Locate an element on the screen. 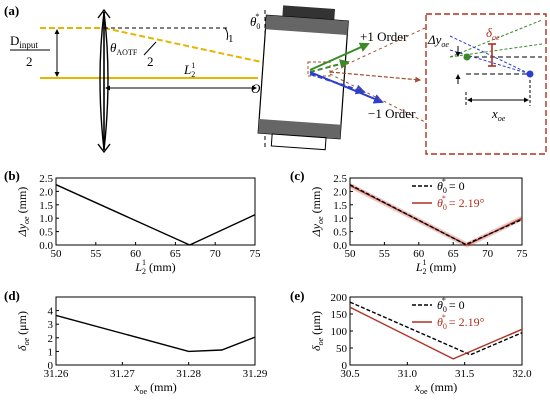 The width and height of the screenshot is (550, 403). lens-bottom-tip is located at coordinates (104, 148).